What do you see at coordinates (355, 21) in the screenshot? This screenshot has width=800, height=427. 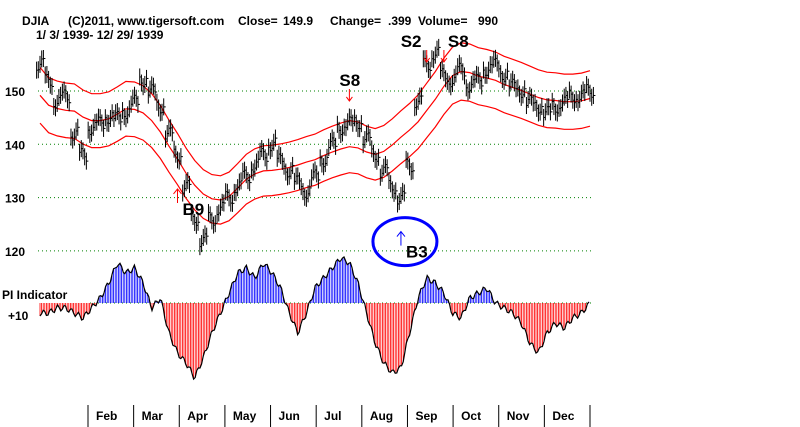 I see `change-label: Change=` at bounding box center [355, 21].